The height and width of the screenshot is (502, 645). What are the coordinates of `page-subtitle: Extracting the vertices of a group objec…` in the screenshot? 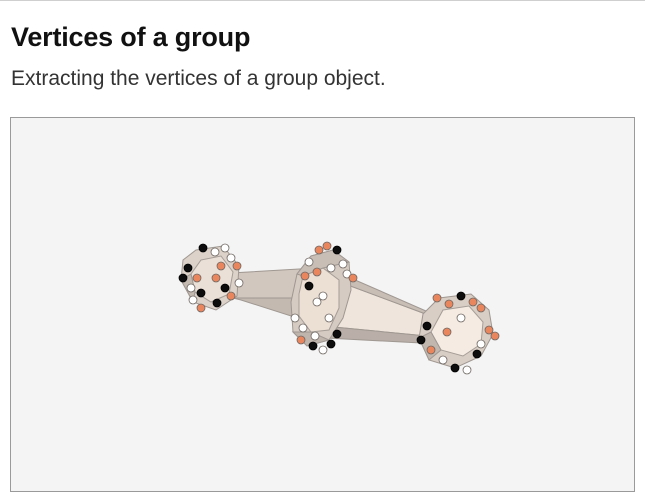 It's located at (198, 78).